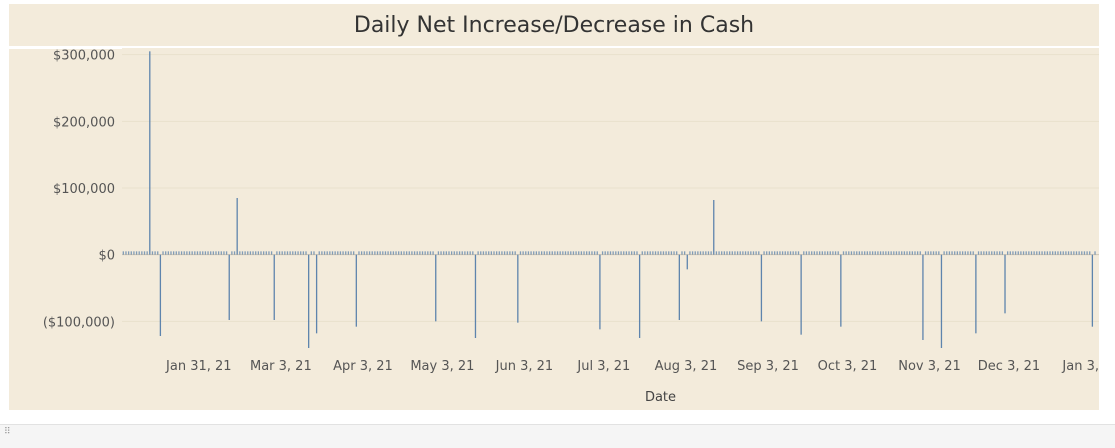  I want to click on y-tick-label: ($100,000), so click(79, 322).